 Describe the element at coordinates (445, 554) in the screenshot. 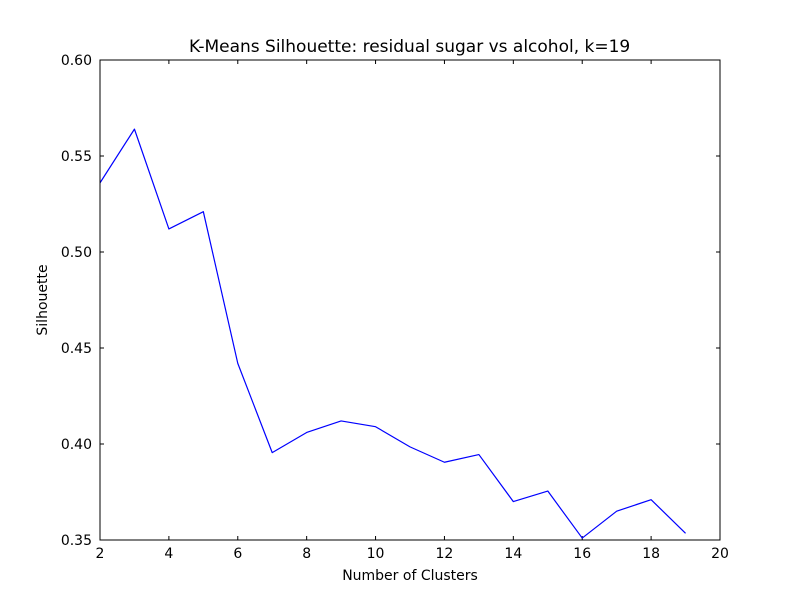

I see `x-tick-label: 12` at that location.